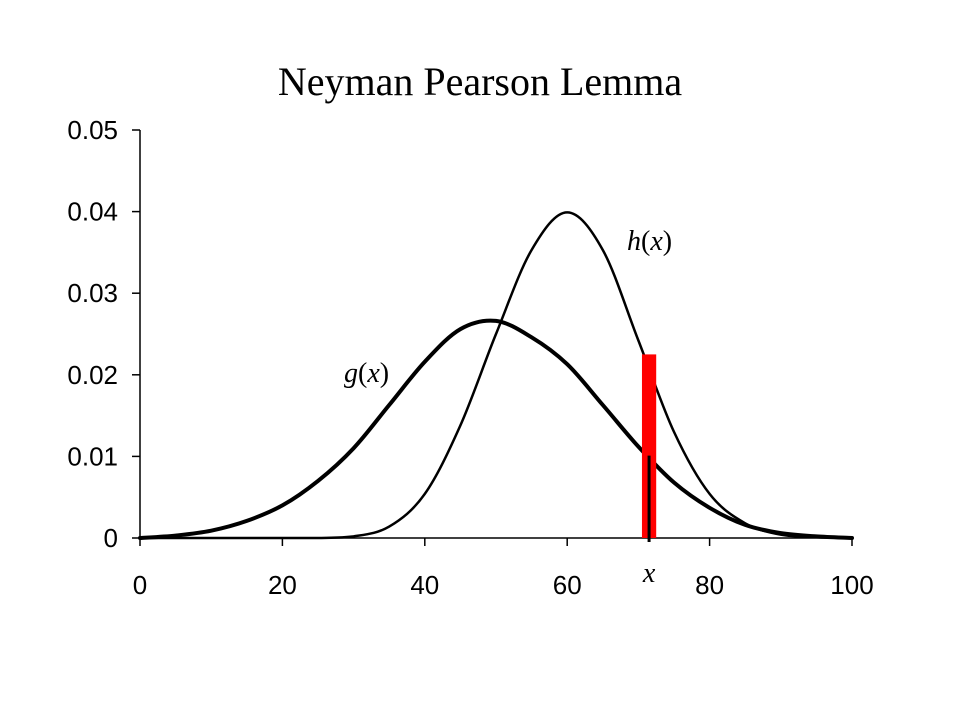  Describe the element at coordinates (351, 373) in the screenshot. I see `series-label-part: g` at that location.